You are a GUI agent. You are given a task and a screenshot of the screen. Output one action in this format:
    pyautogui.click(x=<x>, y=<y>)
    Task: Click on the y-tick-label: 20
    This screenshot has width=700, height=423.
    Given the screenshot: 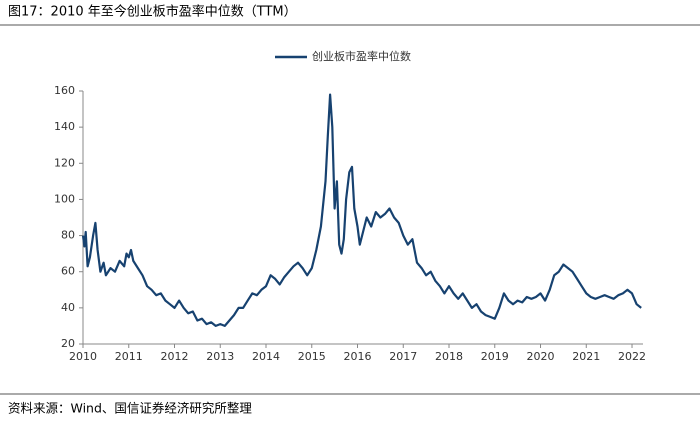 What is the action you would take?
    pyautogui.click(x=68, y=343)
    